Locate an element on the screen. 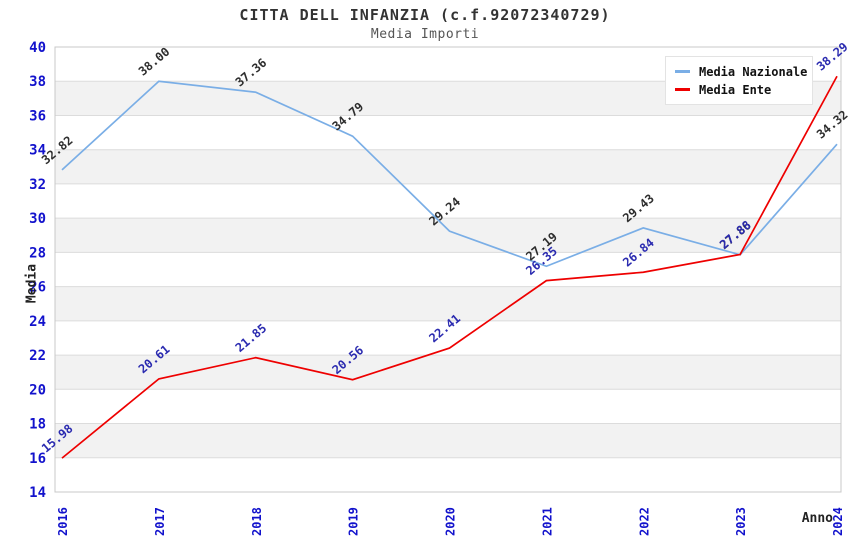 The width and height of the screenshot is (850, 550). legend-label: Media Nazionale is located at coordinates (753, 71).